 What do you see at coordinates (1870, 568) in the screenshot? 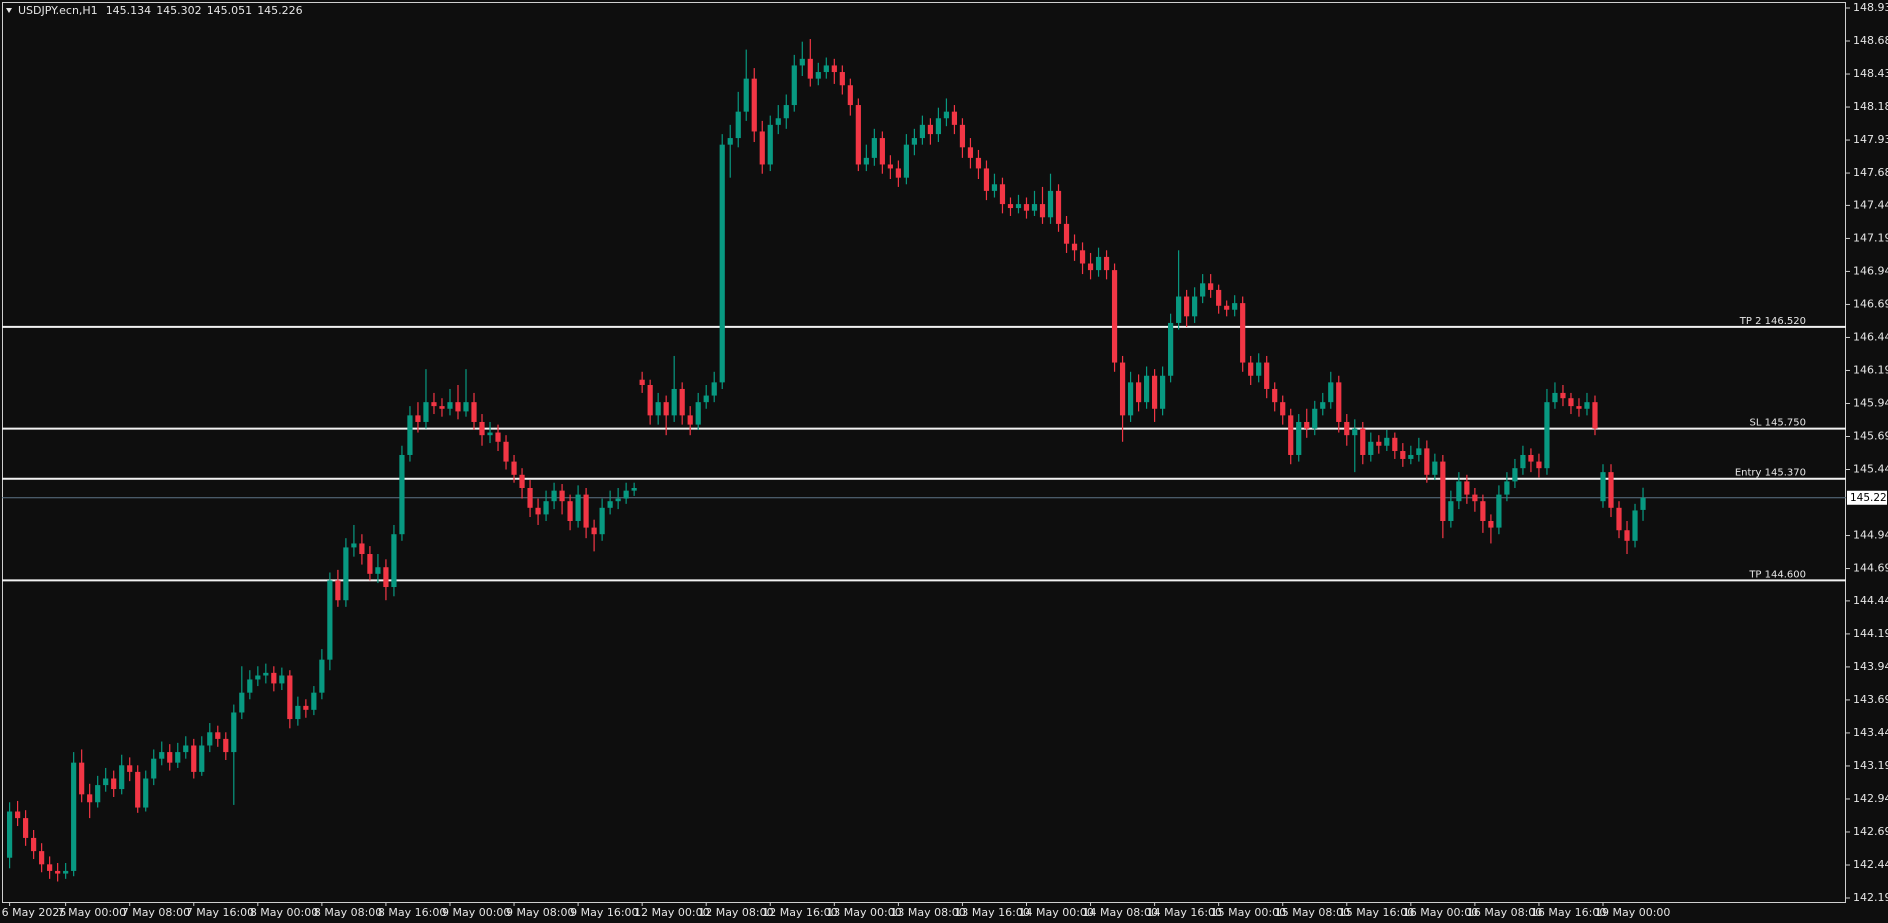
I see `y-tick-label: 144.690` at bounding box center [1870, 568].